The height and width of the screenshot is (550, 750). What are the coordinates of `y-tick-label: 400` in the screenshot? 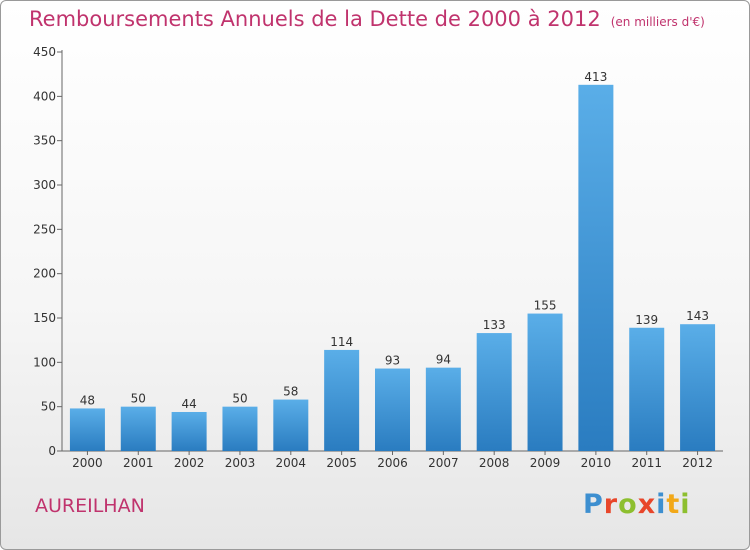 It's located at (44, 96).